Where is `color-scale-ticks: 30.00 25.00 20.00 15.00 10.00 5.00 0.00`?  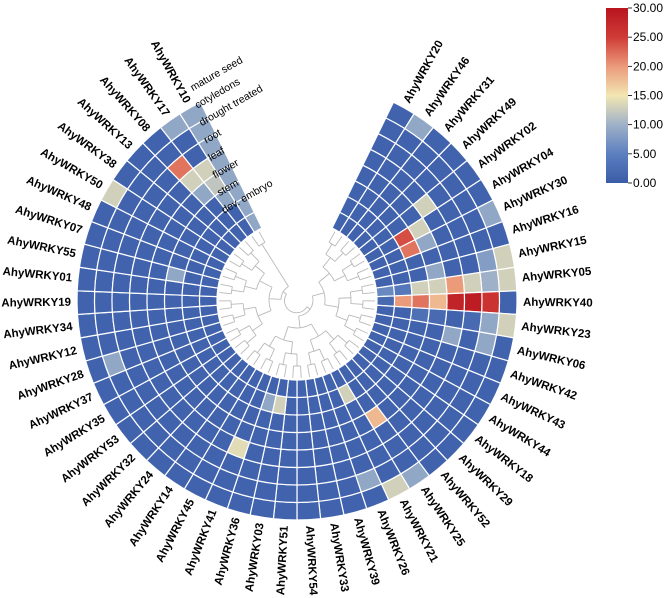 color-scale-ticks: 30.00 25.00 20.00 15.00 10.00 5.00 0.00 is located at coordinates (645, 95).